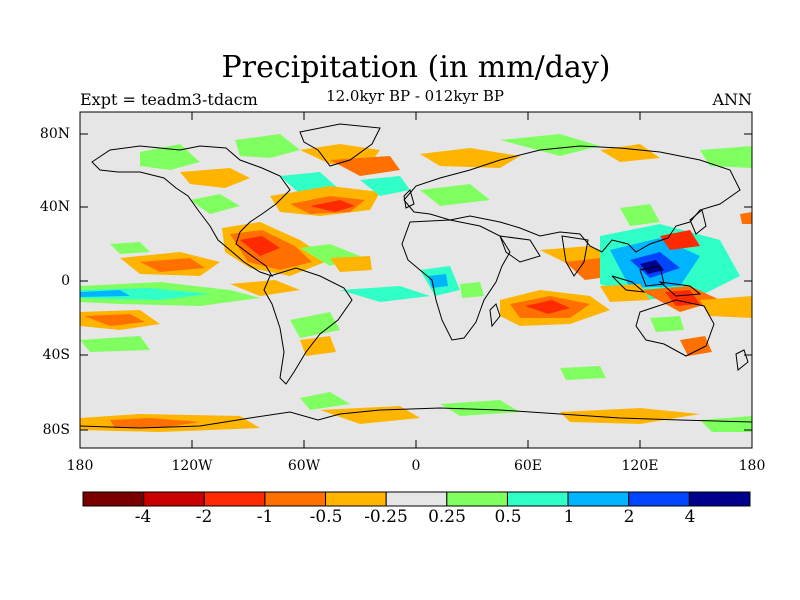 The height and width of the screenshot is (600, 800). Describe the element at coordinates (56, 430) in the screenshot. I see `lat-label-80s: 80S` at that location.